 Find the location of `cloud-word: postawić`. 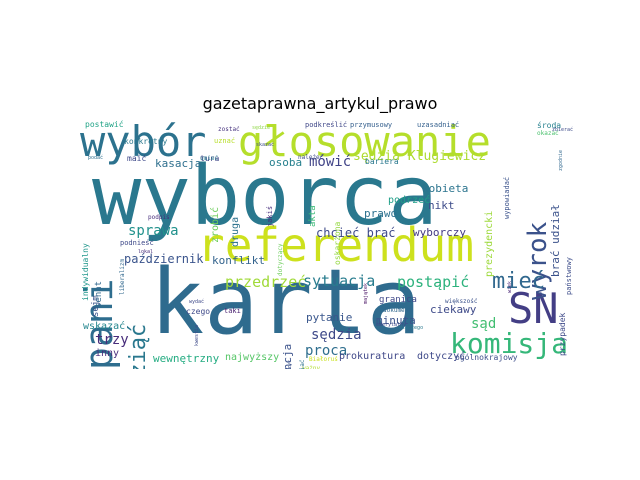

cloud-word: postawić is located at coordinates (104, 124).